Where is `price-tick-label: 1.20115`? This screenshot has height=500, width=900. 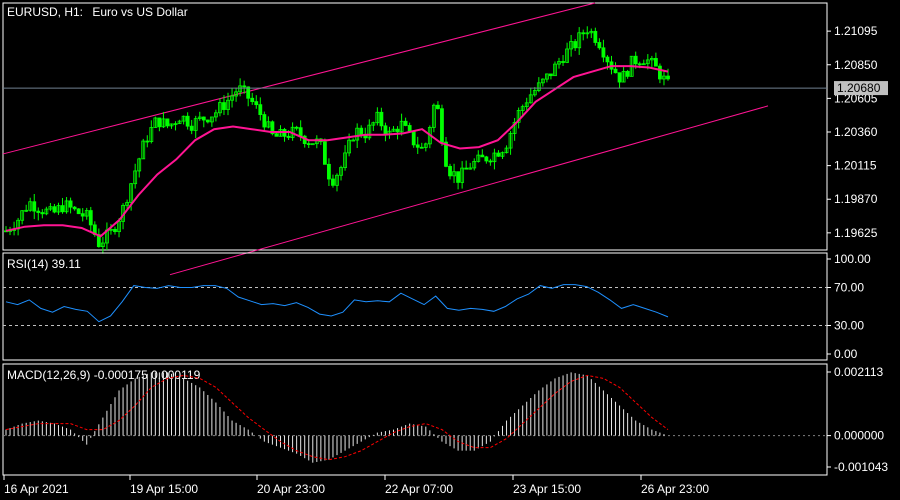 price-tick-label: 1.20115 is located at coordinates (855, 166).